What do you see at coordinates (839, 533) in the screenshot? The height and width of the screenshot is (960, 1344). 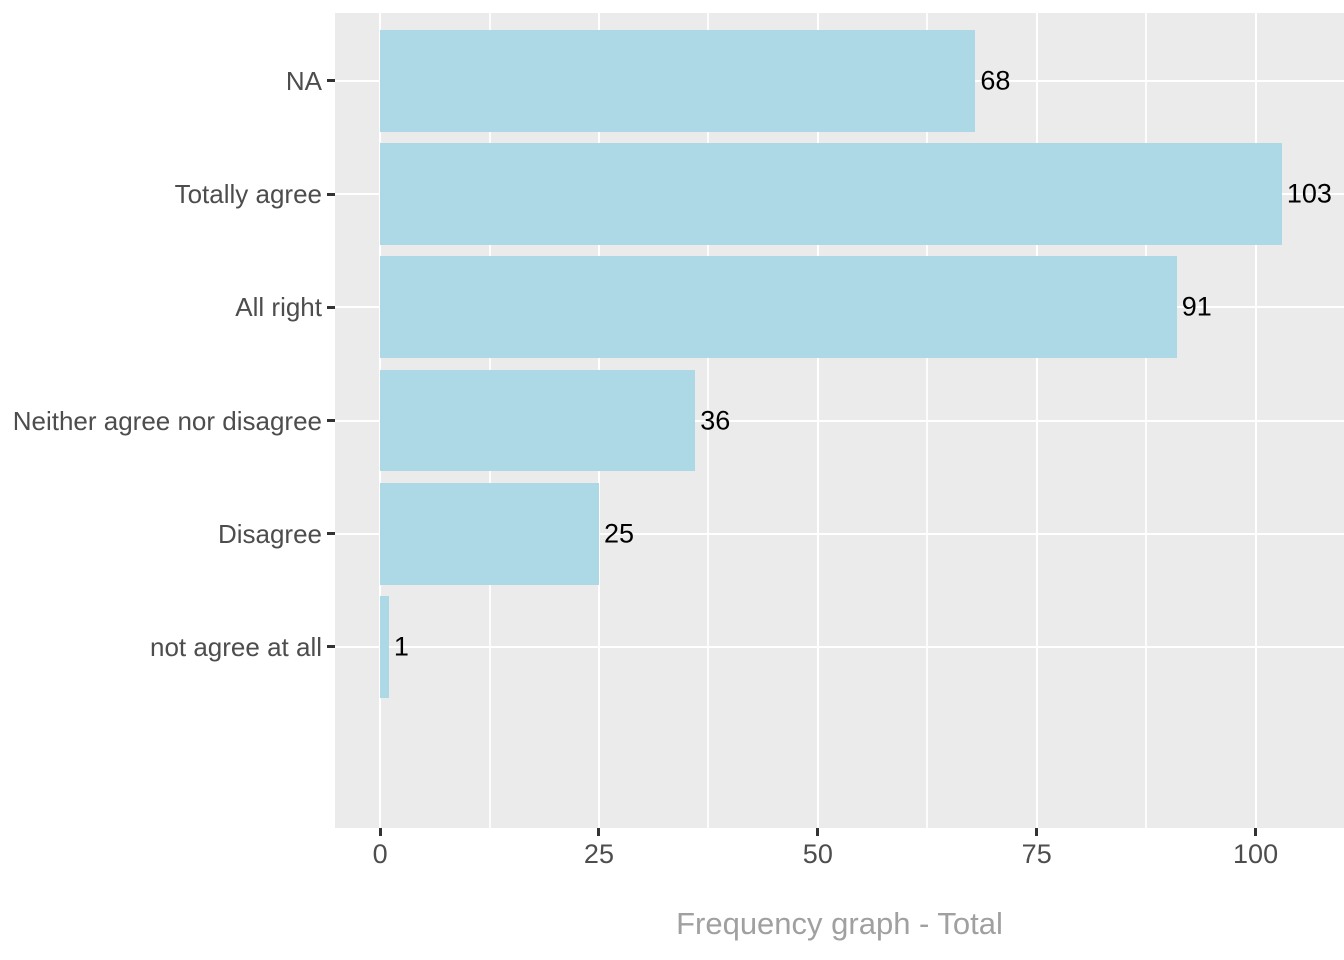 I see `gridline-major-y-disagree` at bounding box center [839, 533].